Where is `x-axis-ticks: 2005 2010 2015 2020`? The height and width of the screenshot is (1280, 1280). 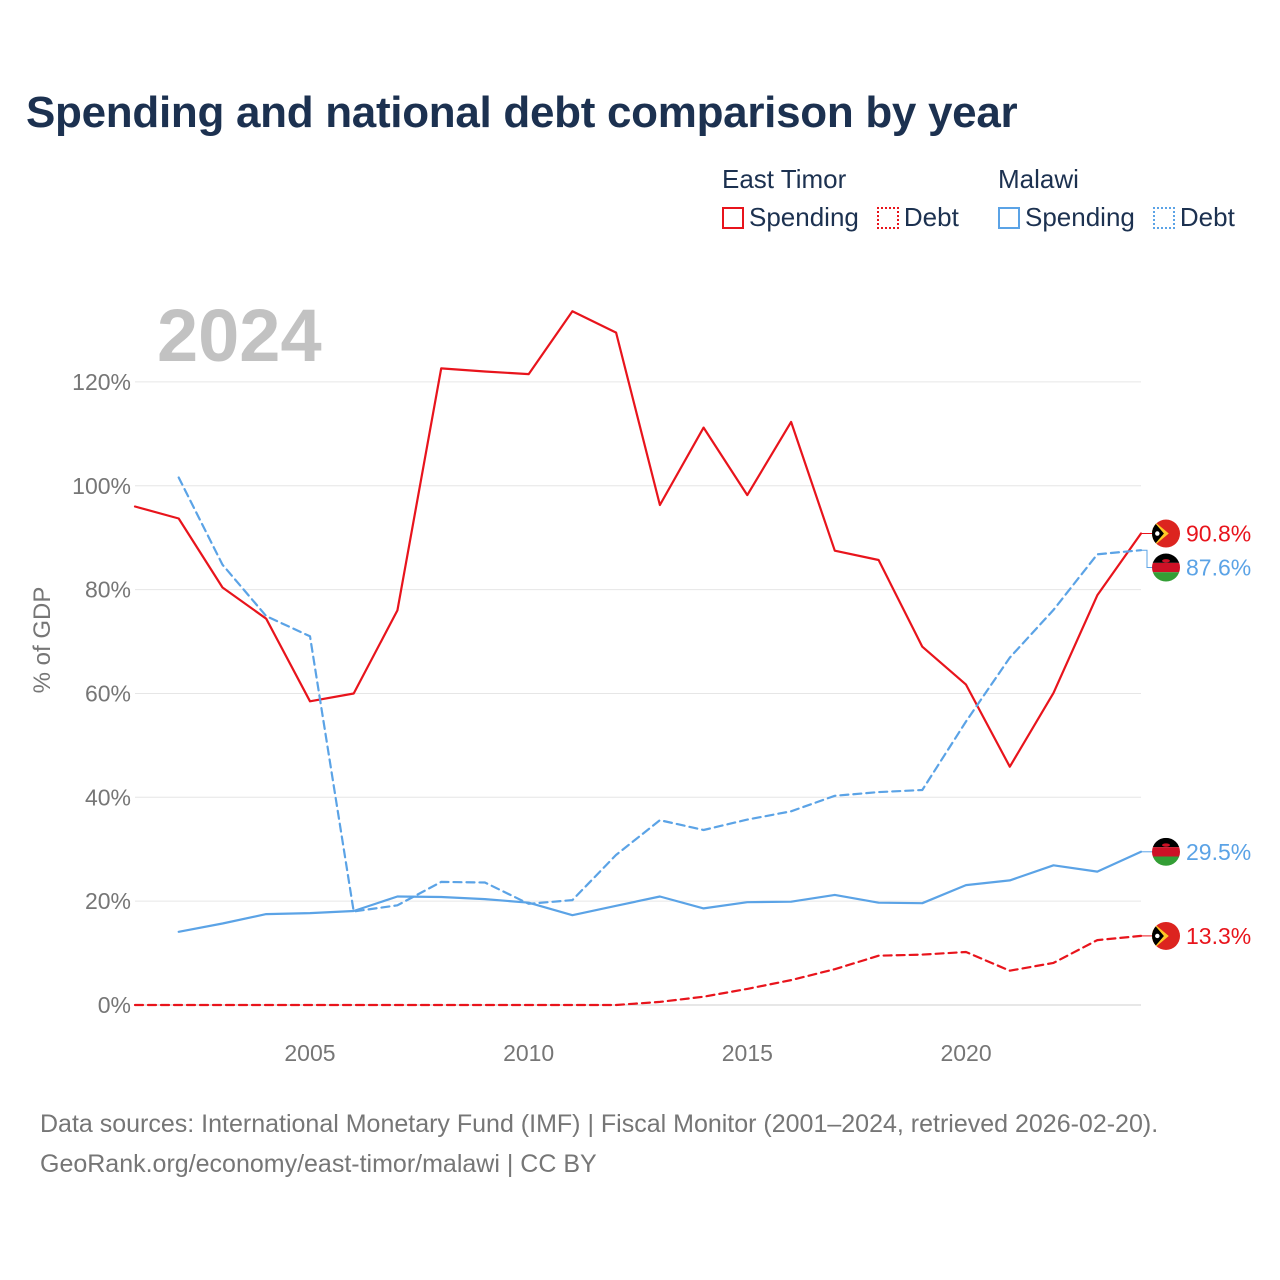
x-axis-ticks: 2005 2010 2015 2020 is located at coordinates (637, 1053).